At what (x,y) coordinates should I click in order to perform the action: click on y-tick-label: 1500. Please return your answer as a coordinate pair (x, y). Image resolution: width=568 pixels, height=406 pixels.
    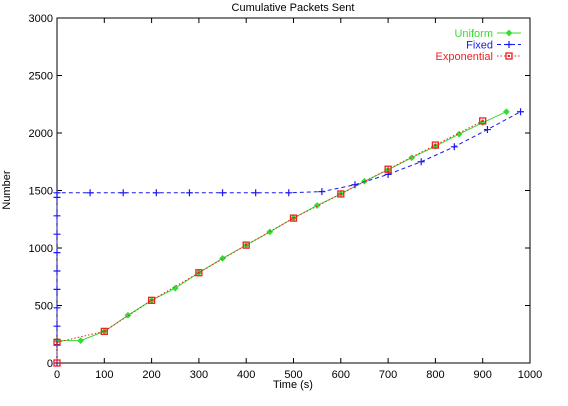
    Looking at the image, I should click on (41, 192).